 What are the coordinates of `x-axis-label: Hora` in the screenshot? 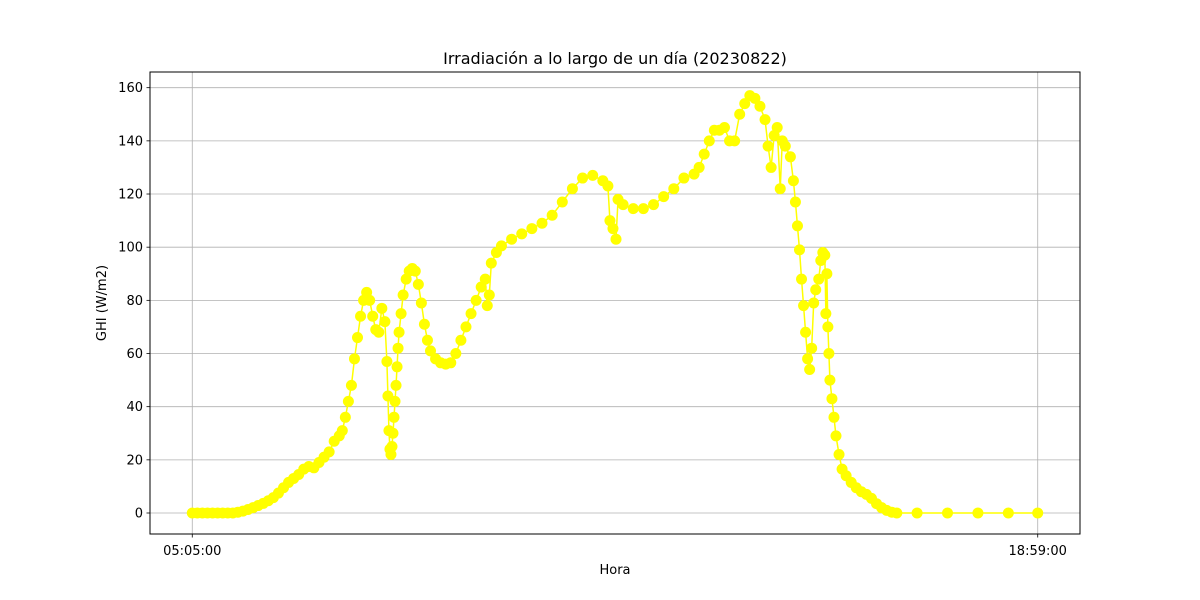 It's located at (614, 570).